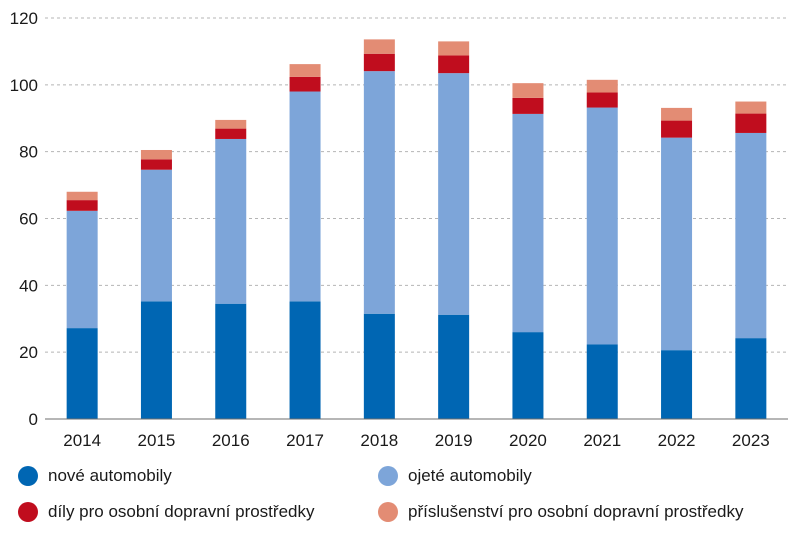  What do you see at coordinates (305, 440) in the screenshot?
I see `x-tick-label: 2017` at bounding box center [305, 440].